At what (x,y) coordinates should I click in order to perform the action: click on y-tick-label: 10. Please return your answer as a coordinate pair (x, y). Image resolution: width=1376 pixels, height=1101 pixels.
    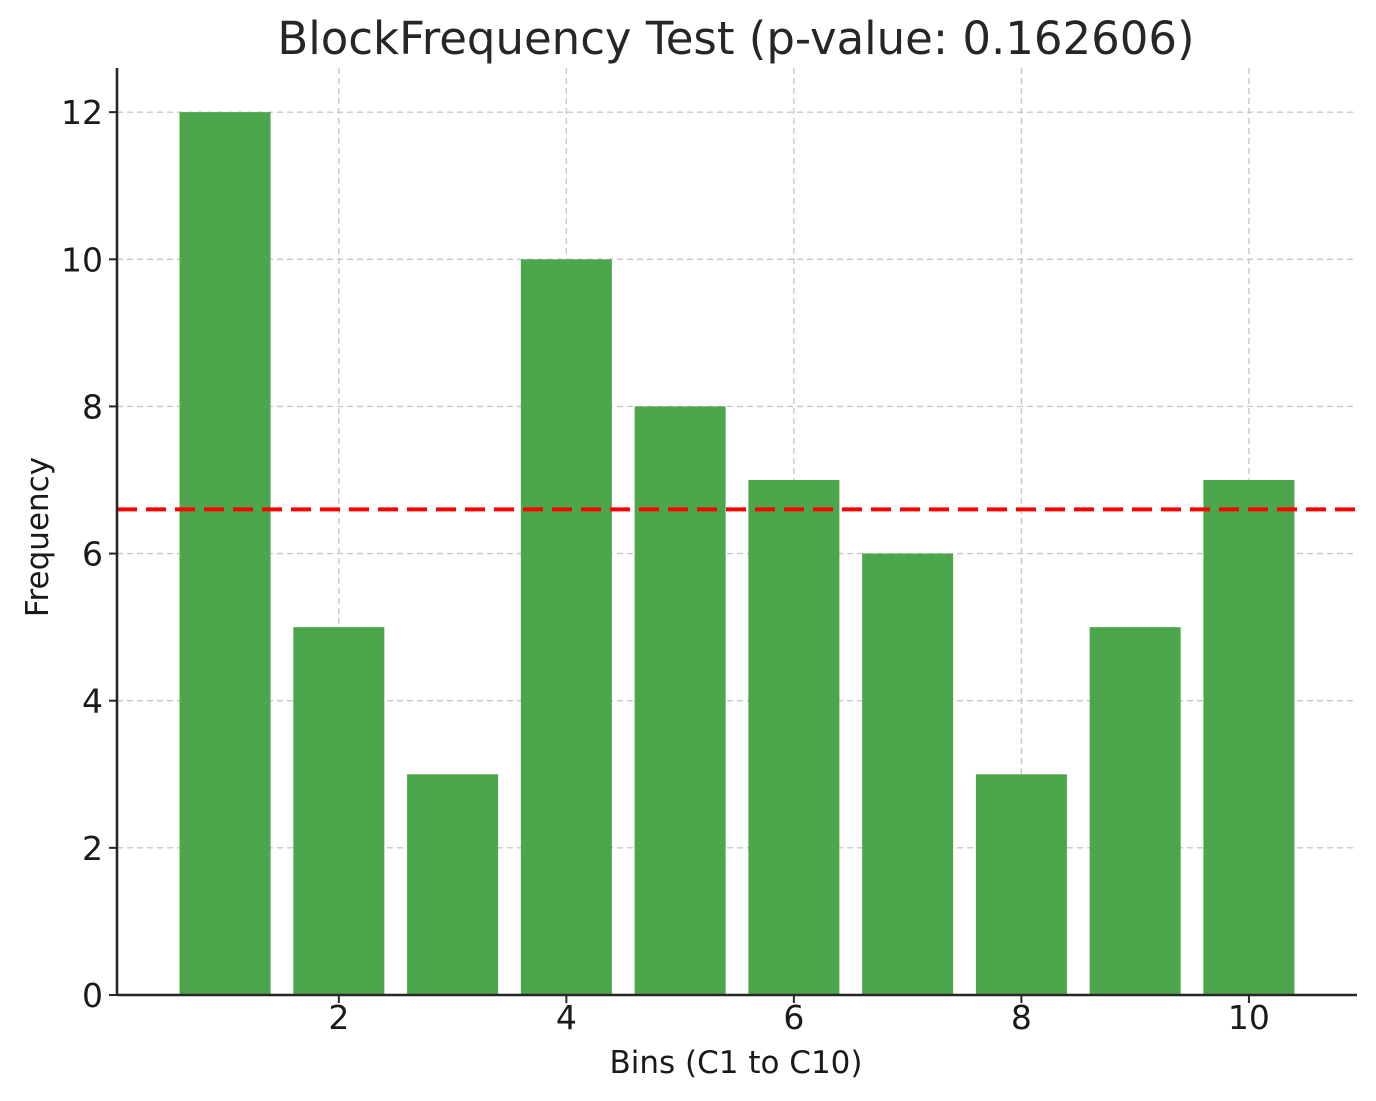
    Looking at the image, I should click on (82, 259).